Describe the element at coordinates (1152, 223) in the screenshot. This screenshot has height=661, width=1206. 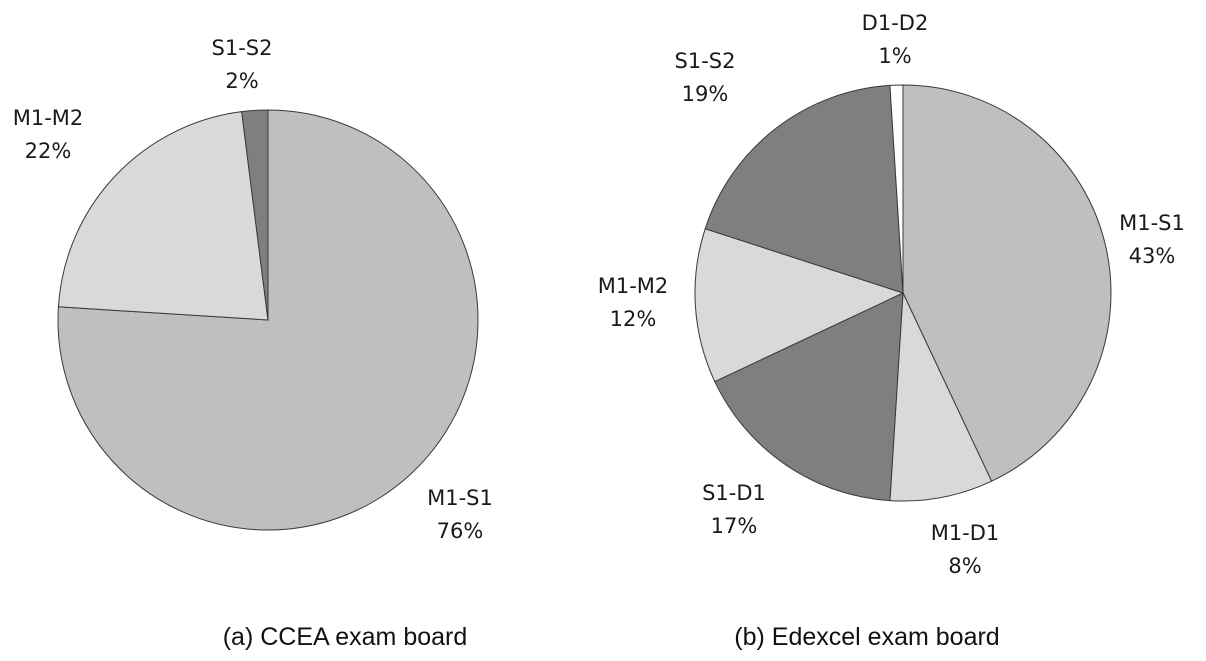
I see `edexcel-label-m1-s1: M1-S1` at that location.